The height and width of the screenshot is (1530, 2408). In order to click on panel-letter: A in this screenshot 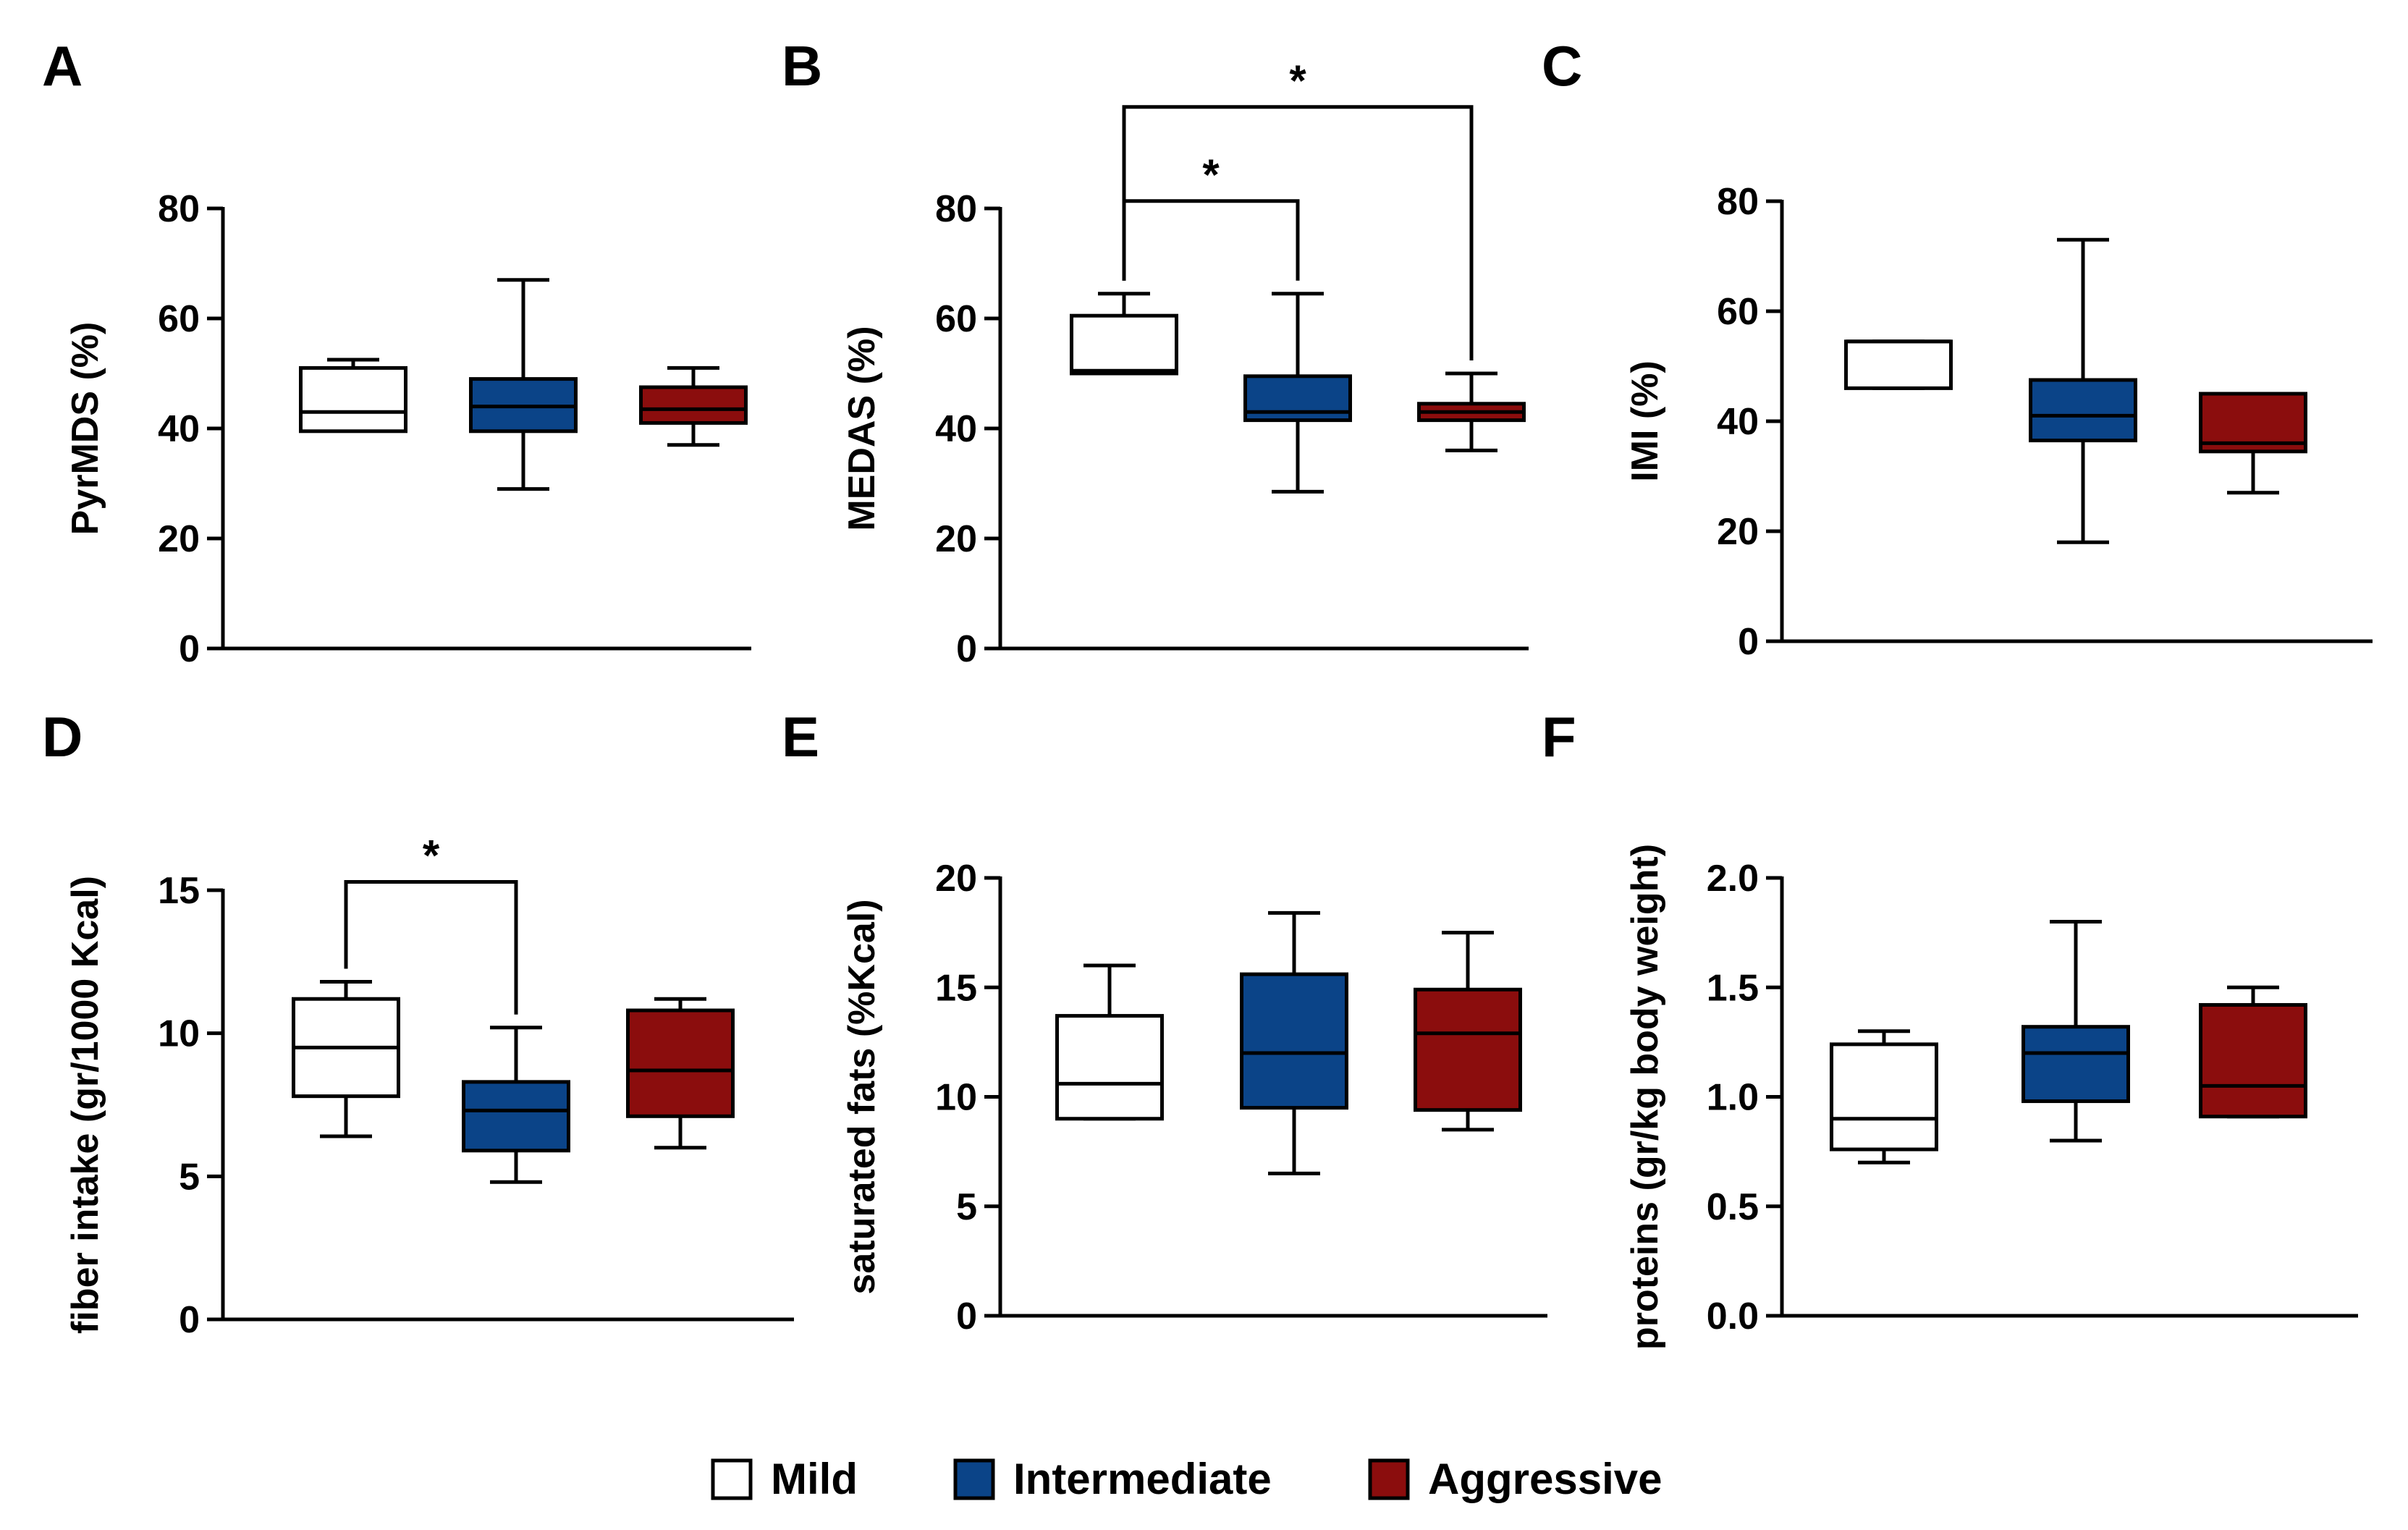, I will do `click(62, 66)`.